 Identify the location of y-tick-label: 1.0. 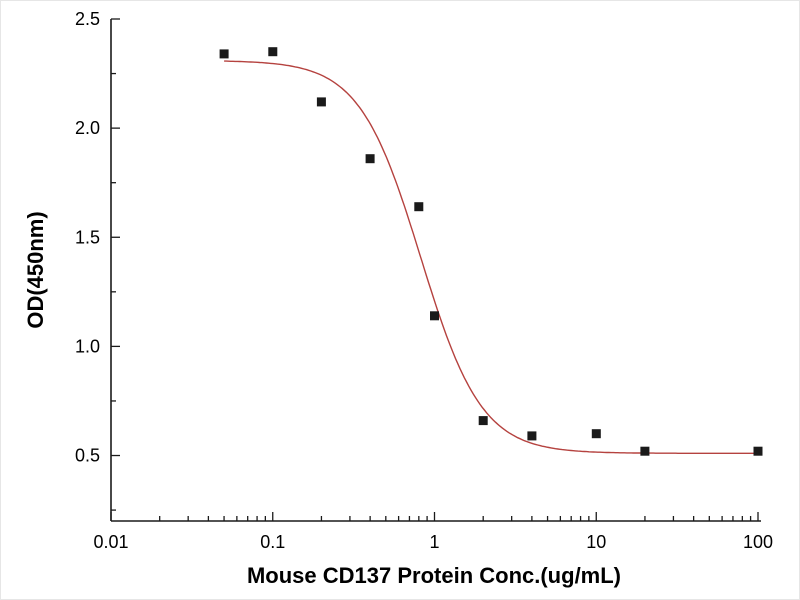
(87, 346).